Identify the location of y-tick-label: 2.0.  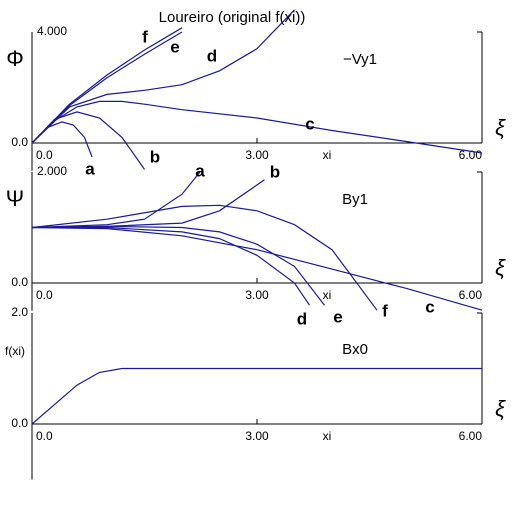
(19, 312).